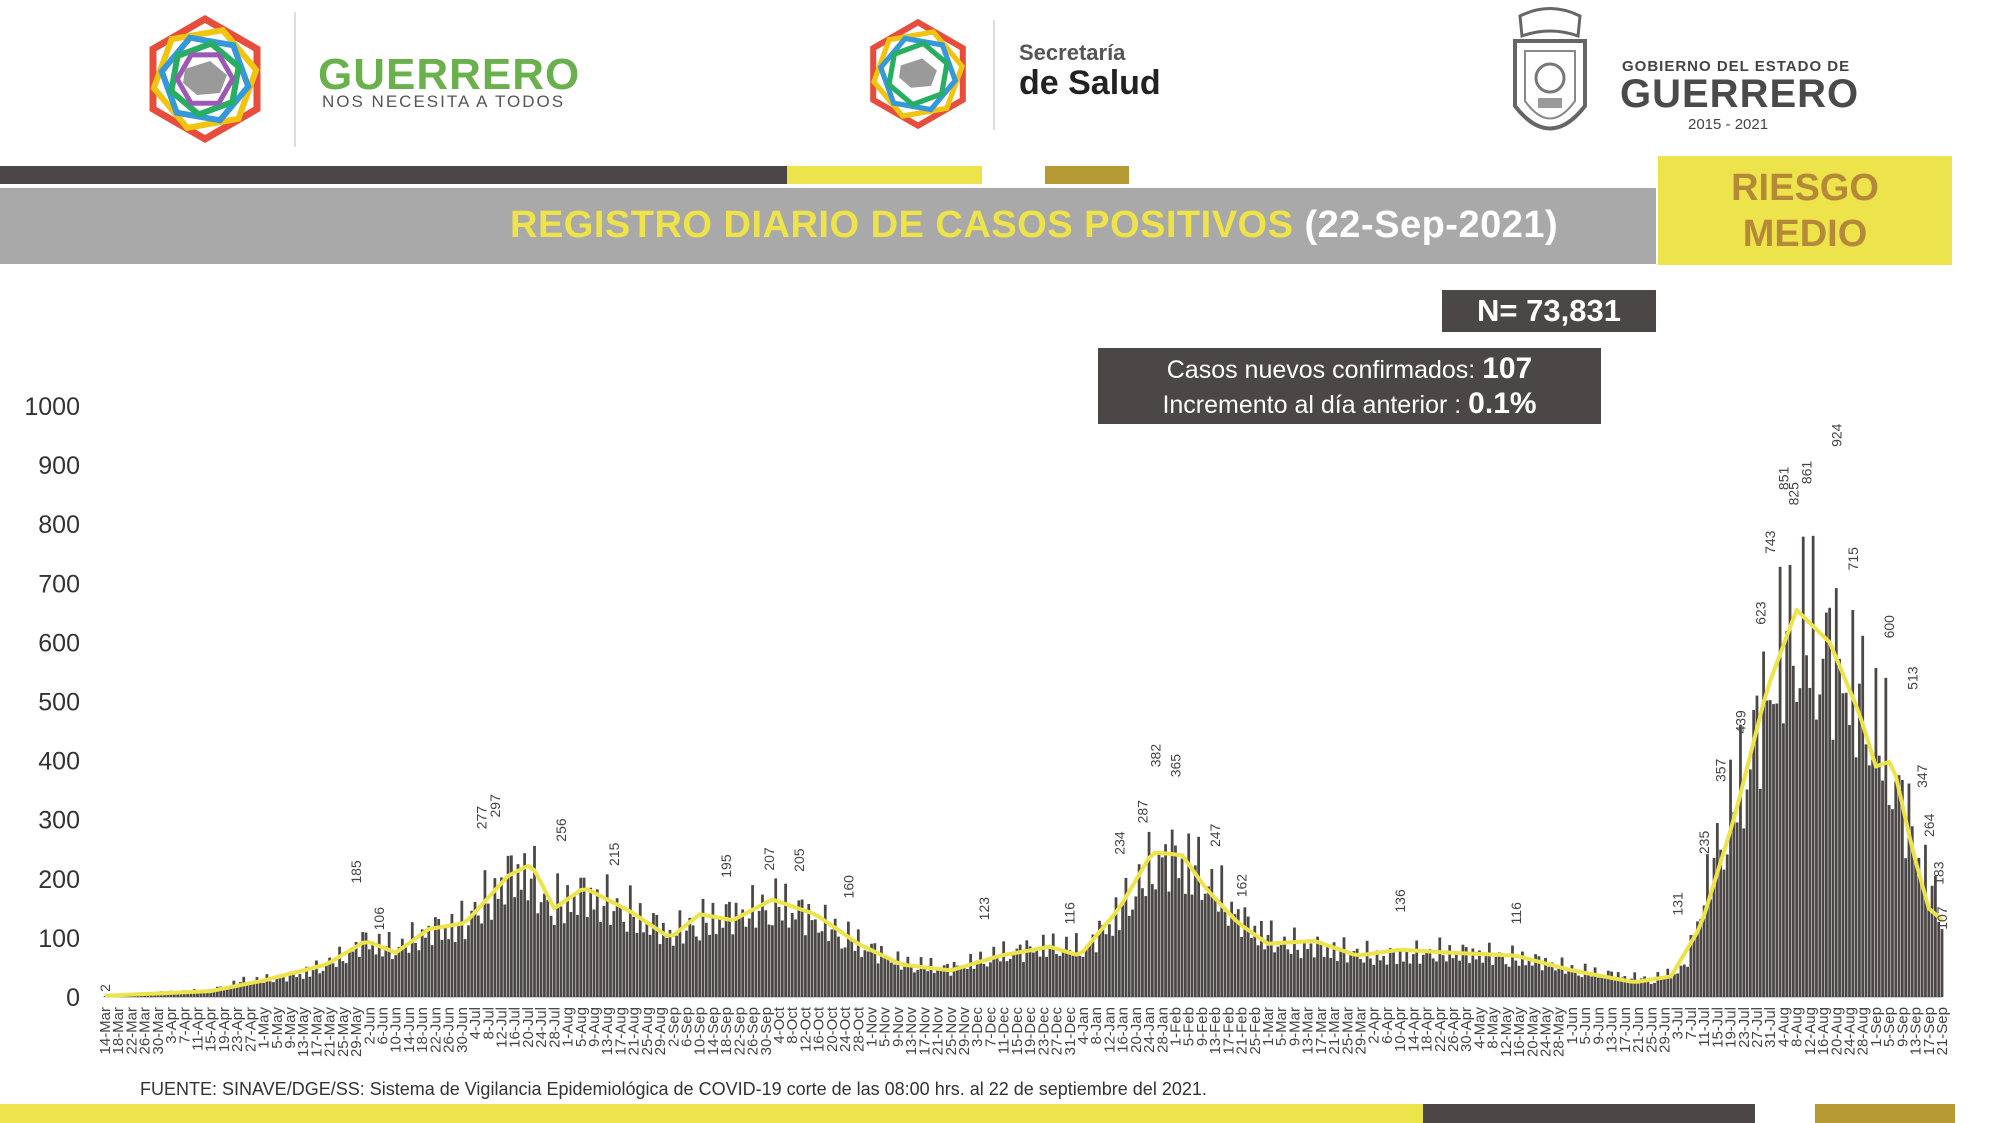 The width and height of the screenshot is (1996, 1123). I want to click on x-tick-label: 16-Jul, so click(515, 1027).